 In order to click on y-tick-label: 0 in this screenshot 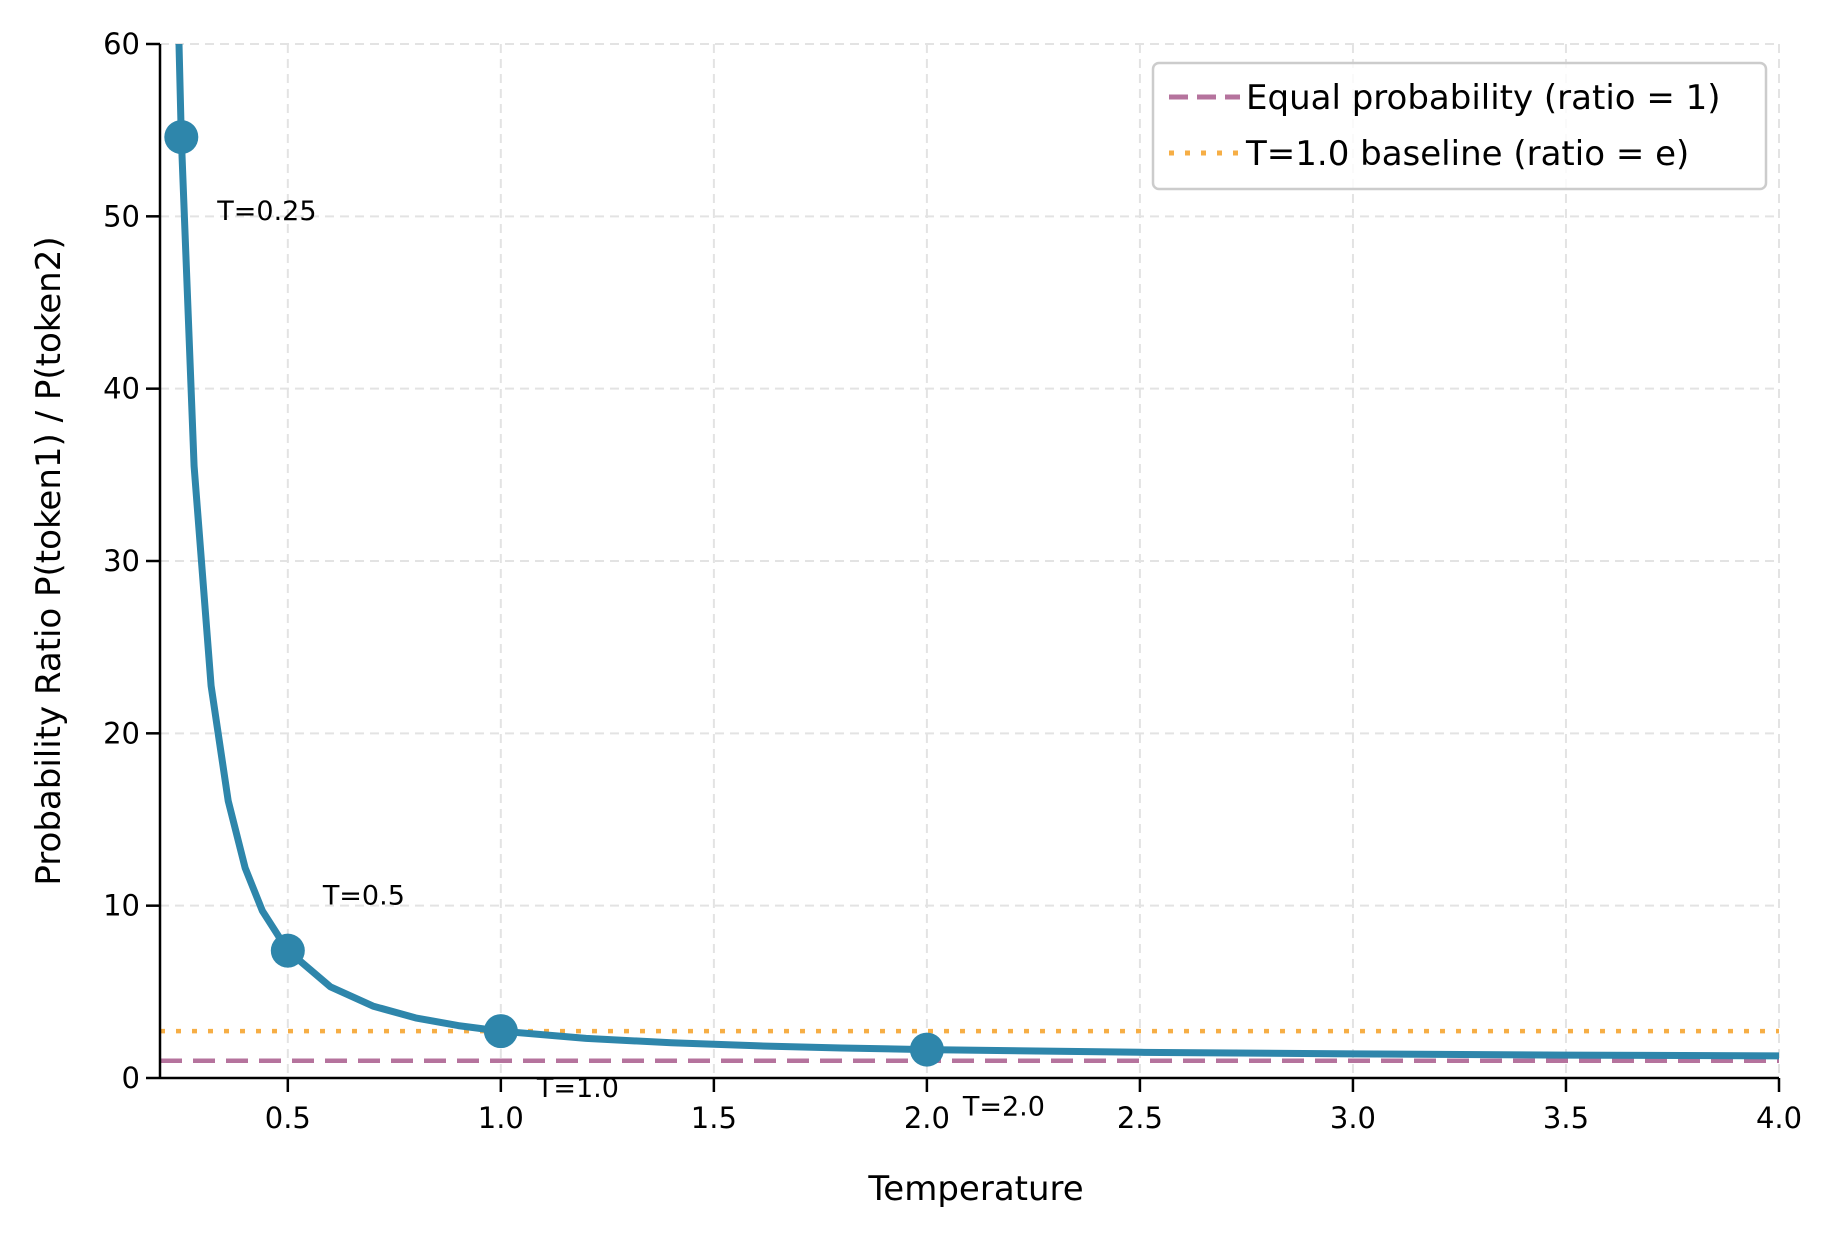, I will do `click(131, 1078)`.